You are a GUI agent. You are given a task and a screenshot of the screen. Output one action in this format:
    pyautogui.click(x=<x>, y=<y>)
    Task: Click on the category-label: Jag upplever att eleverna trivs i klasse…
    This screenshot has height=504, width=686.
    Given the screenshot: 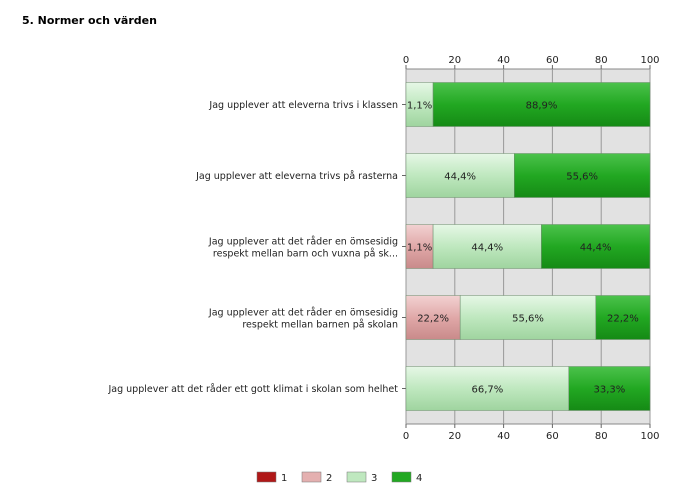 What is the action you would take?
    pyautogui.click(x=303, y=105)
    